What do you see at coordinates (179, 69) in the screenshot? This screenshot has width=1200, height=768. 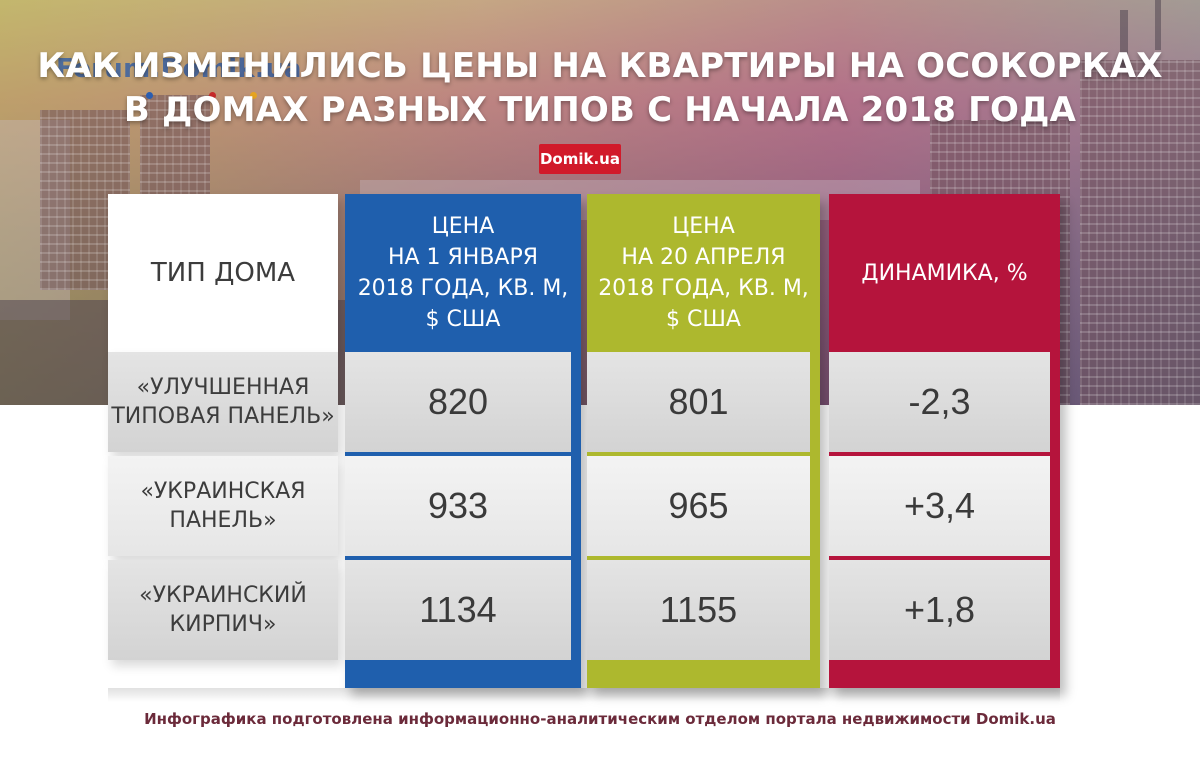 I see `watermark-forum-domik: Forum.Domik.ua` at bounding box center [179, 69].